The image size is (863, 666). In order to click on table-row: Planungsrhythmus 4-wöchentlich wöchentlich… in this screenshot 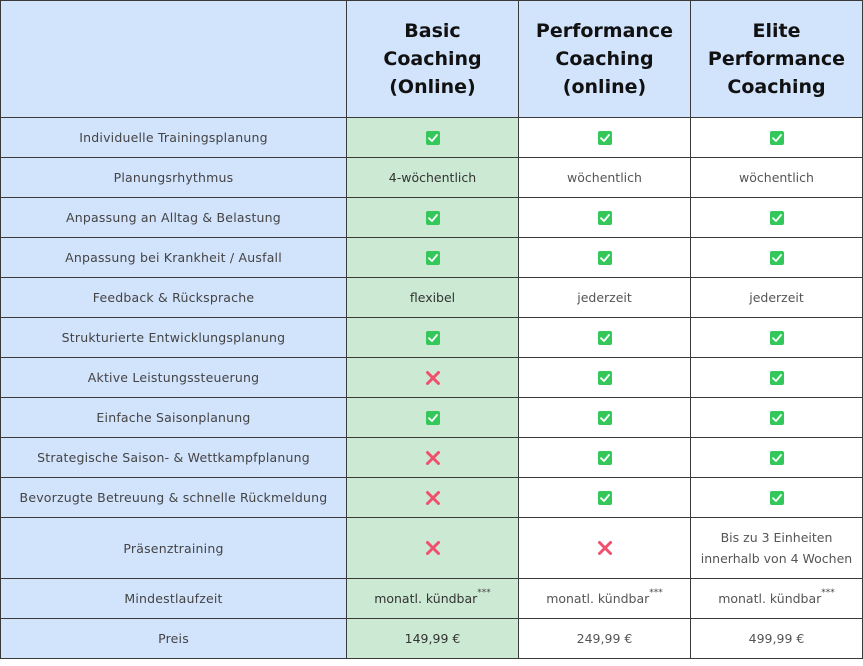, I will do `click(431, 177)`.